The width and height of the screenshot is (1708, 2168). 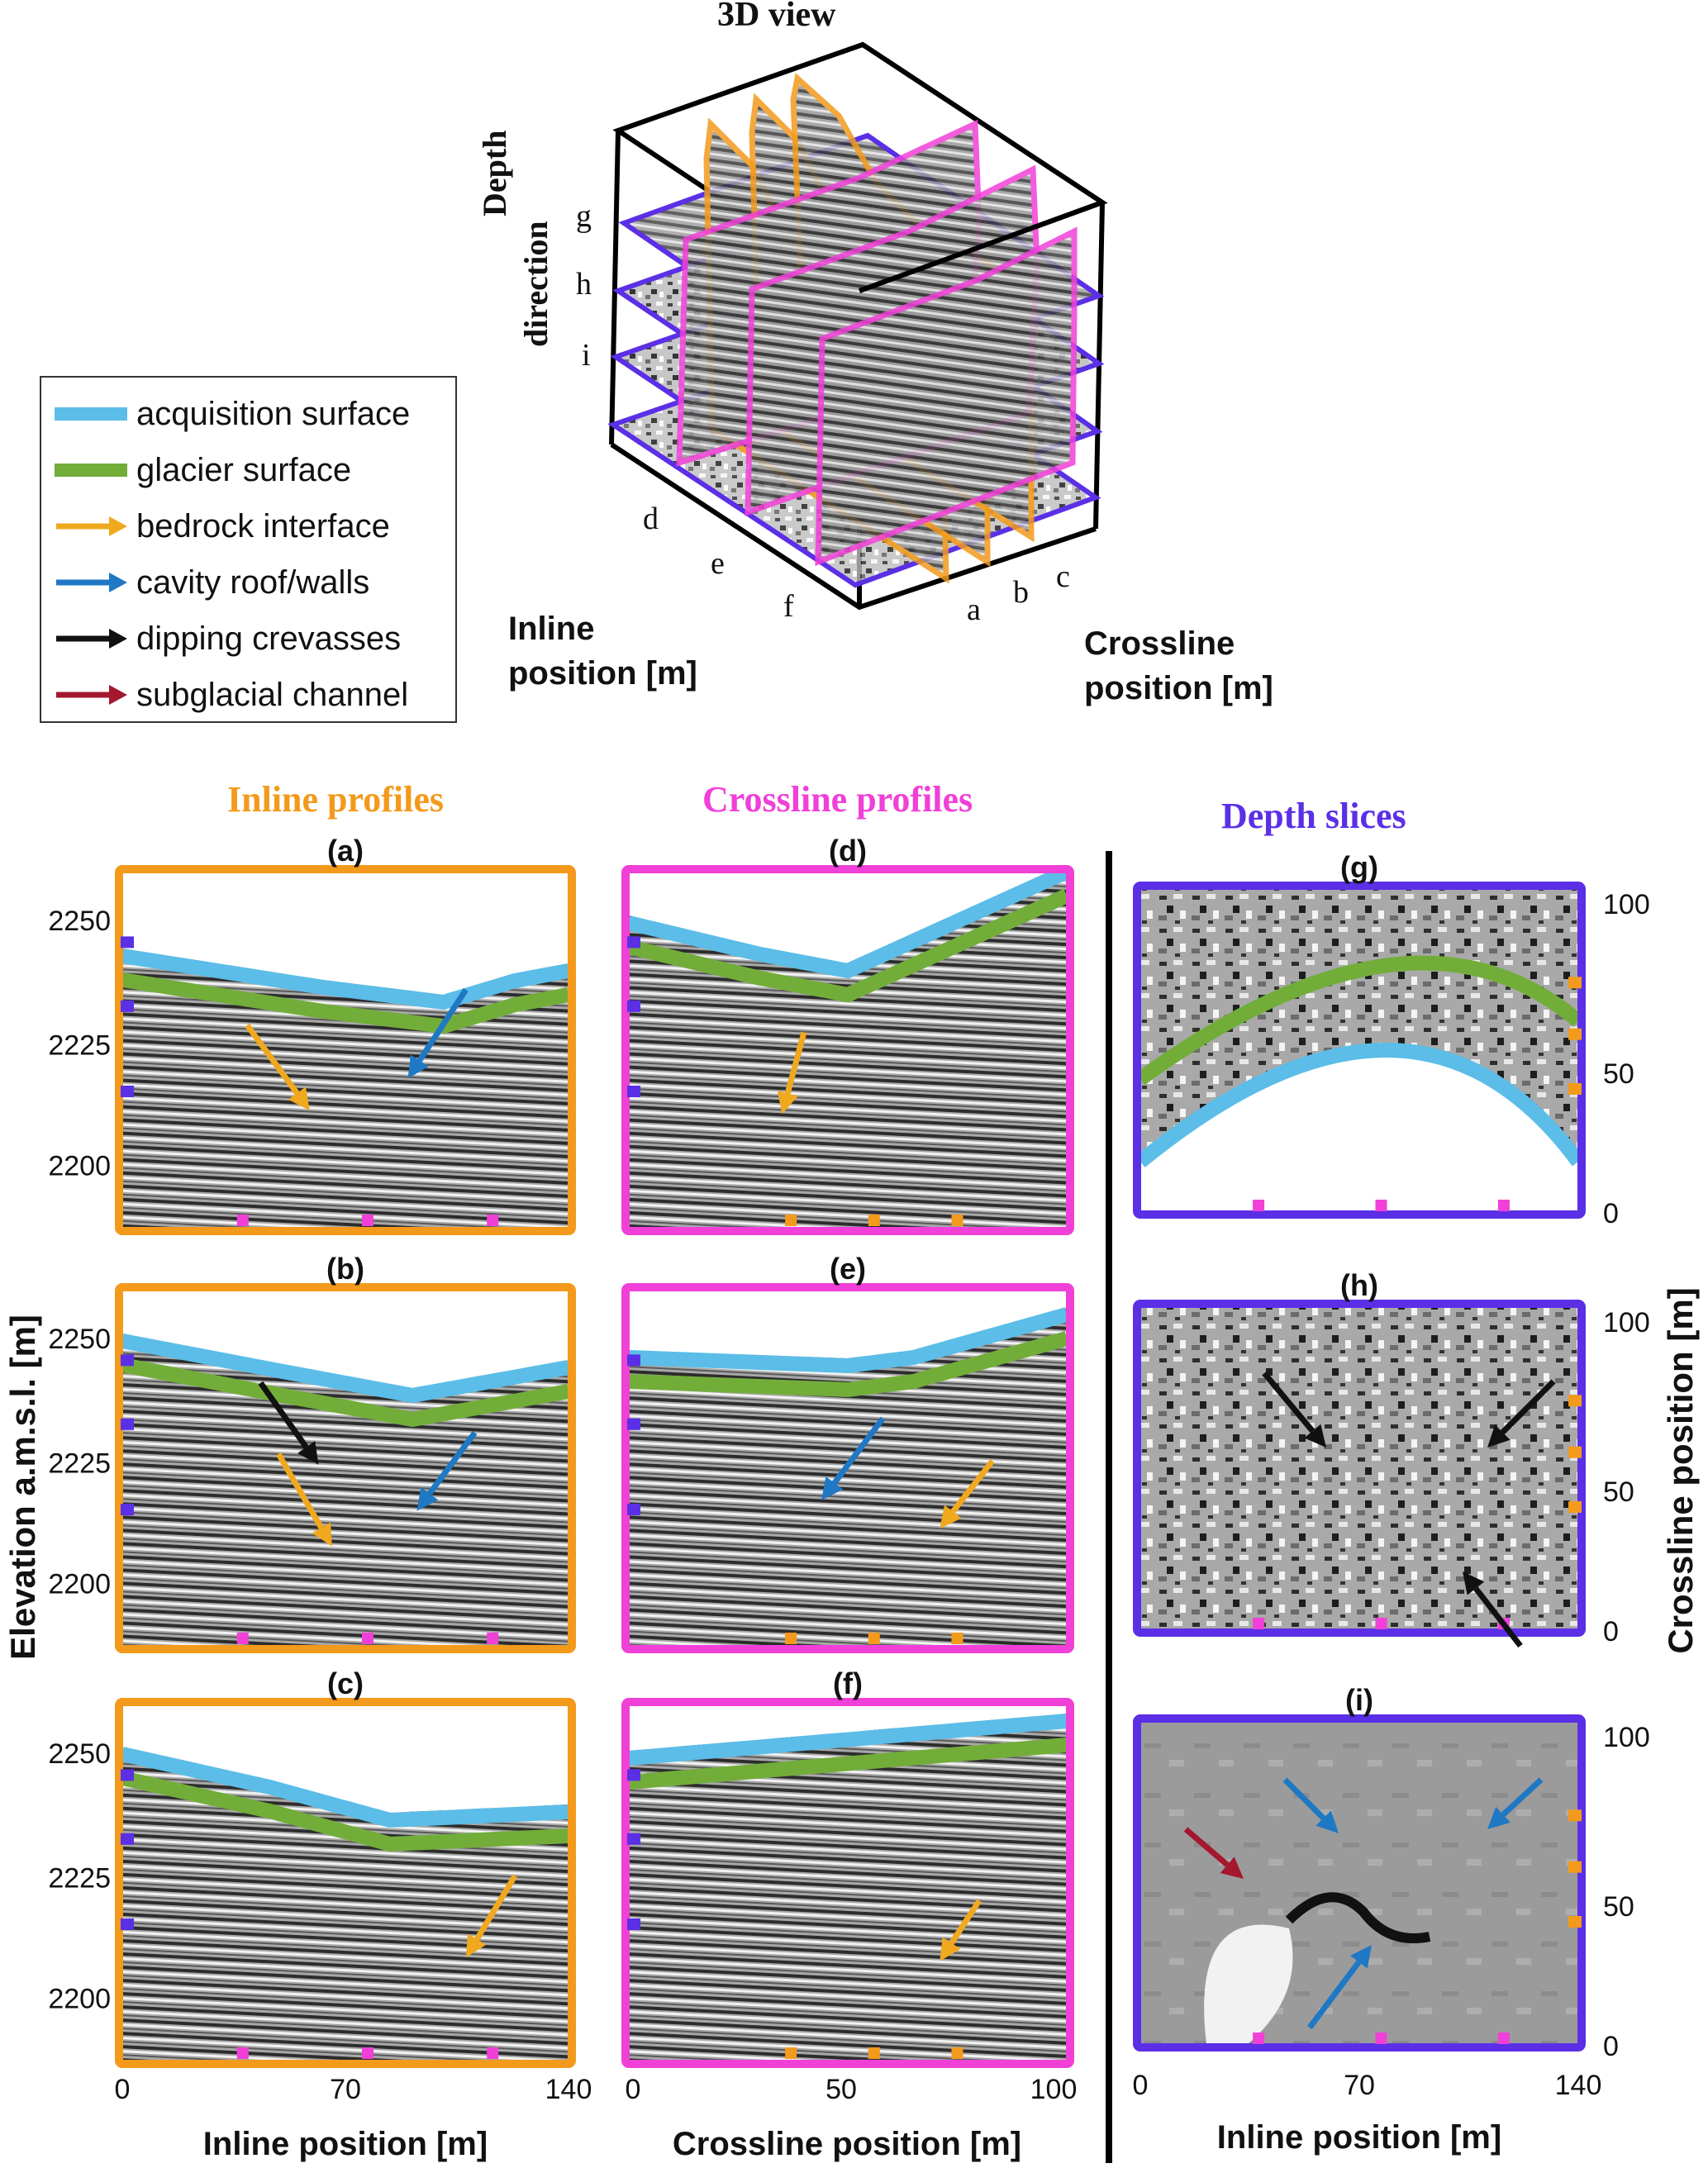 What do you see at coordinates (848, 1324) in the screenshot?
I see `panel-e-air` at bounding box center [848, 1324].